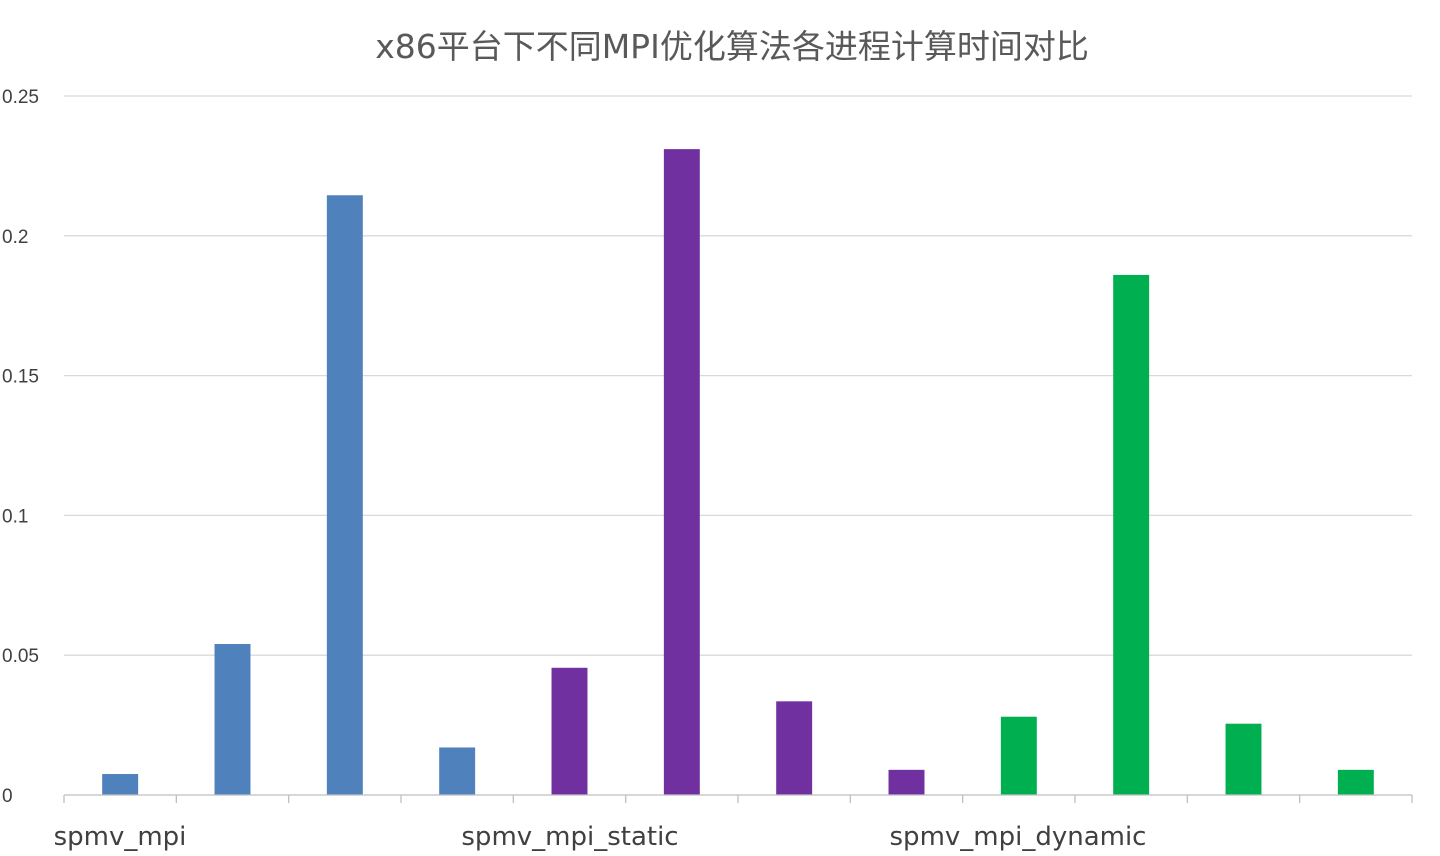  Describe the element at coordinates (7, 796) in the screenshot. I see `y-tick-label: 0` at that location.